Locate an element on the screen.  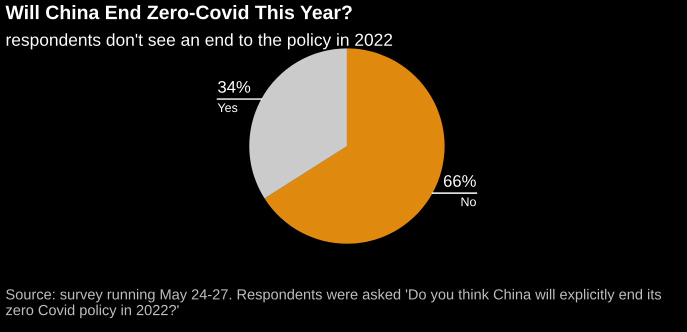
chart-title: Will China End Zero-Covid This Year? is located at coordinates (179, 12).